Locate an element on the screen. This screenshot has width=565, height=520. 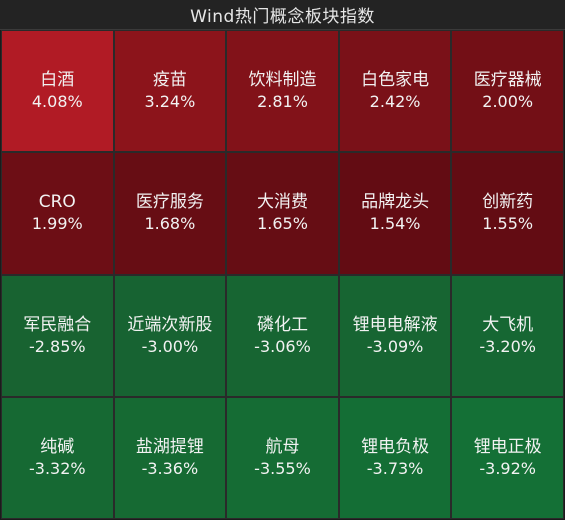
heatmap-cell: 纯碱 -3.32% is located at coordinates (57, 457).